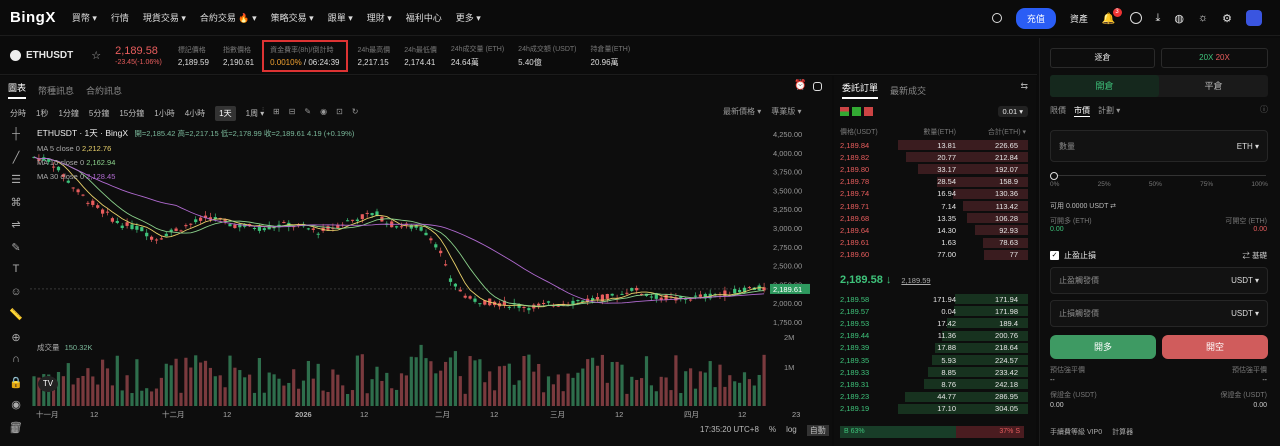  What do you see at coordinates (1076, 432) in the screenshot?
I see `fee-tier-link: 手續費等級 VIP0` at bounding box center [1076, 432].